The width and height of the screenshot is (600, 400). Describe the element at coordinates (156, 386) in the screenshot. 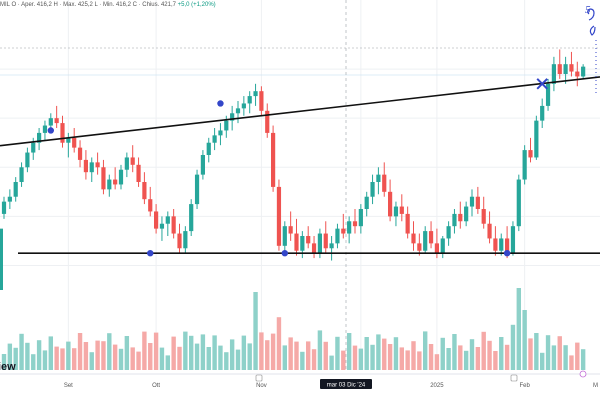

I see `x-tick-label: Ott` at that location.